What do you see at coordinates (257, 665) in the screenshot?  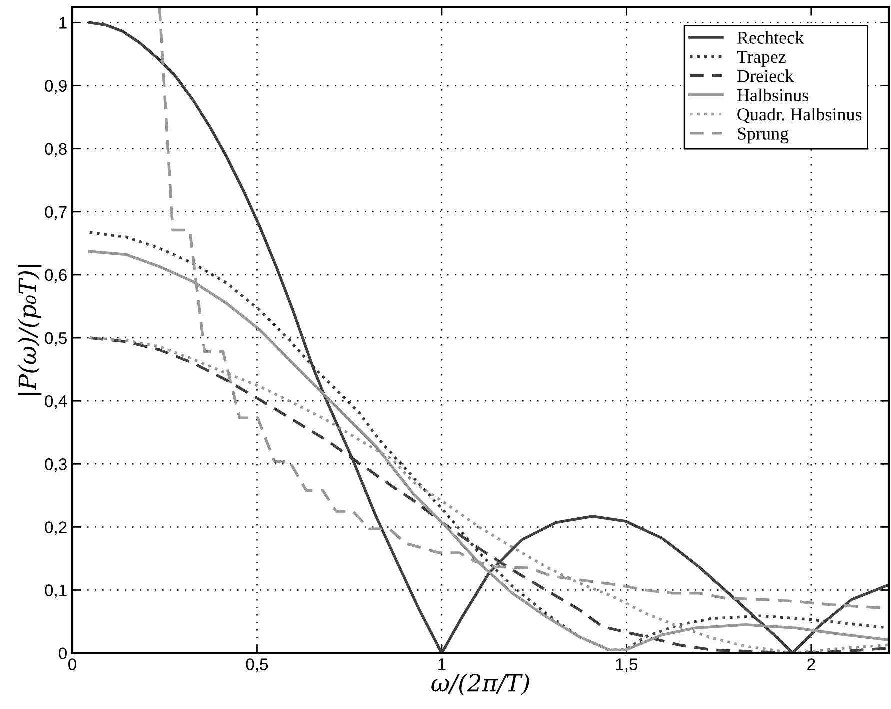 I see `x-tick-label: 0,5` at bounding box center [257, 665].